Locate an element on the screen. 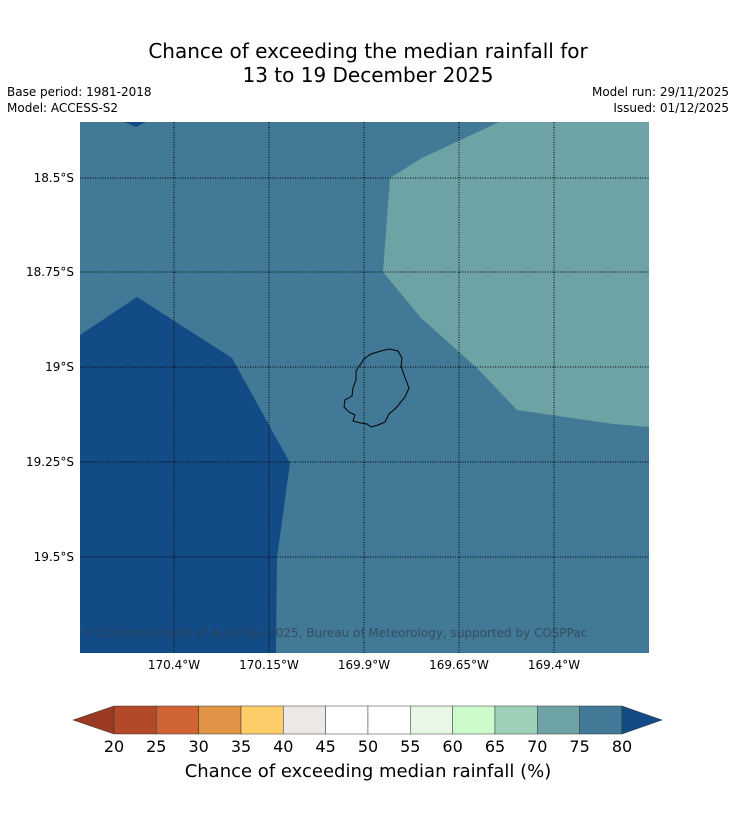 This screenshot has width=736, height=816. lat-label: 19.5°S is located at coordinates (53, 557).